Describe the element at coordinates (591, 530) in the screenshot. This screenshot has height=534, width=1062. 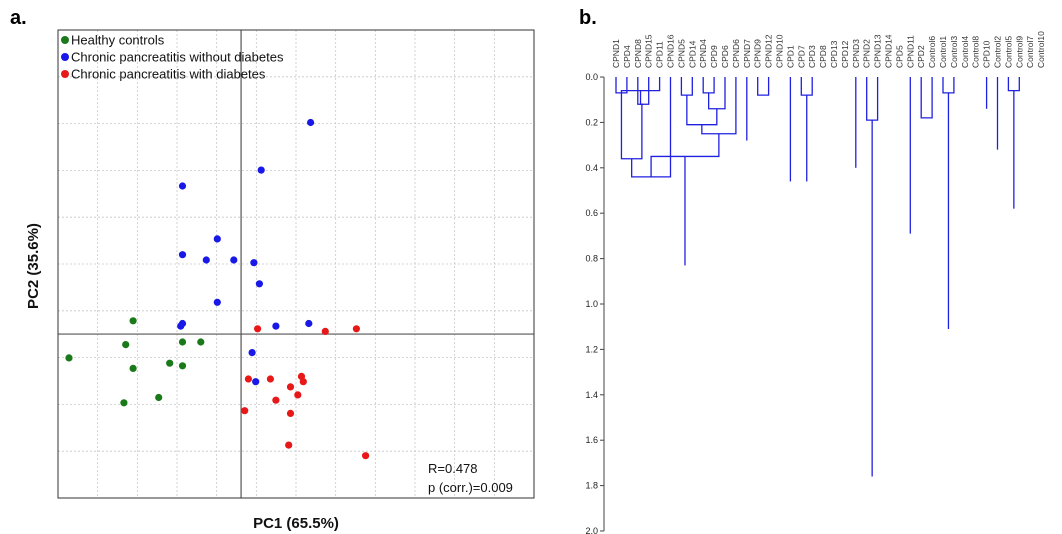
I see `dendrogram-tick-label: 2.0` at that location.